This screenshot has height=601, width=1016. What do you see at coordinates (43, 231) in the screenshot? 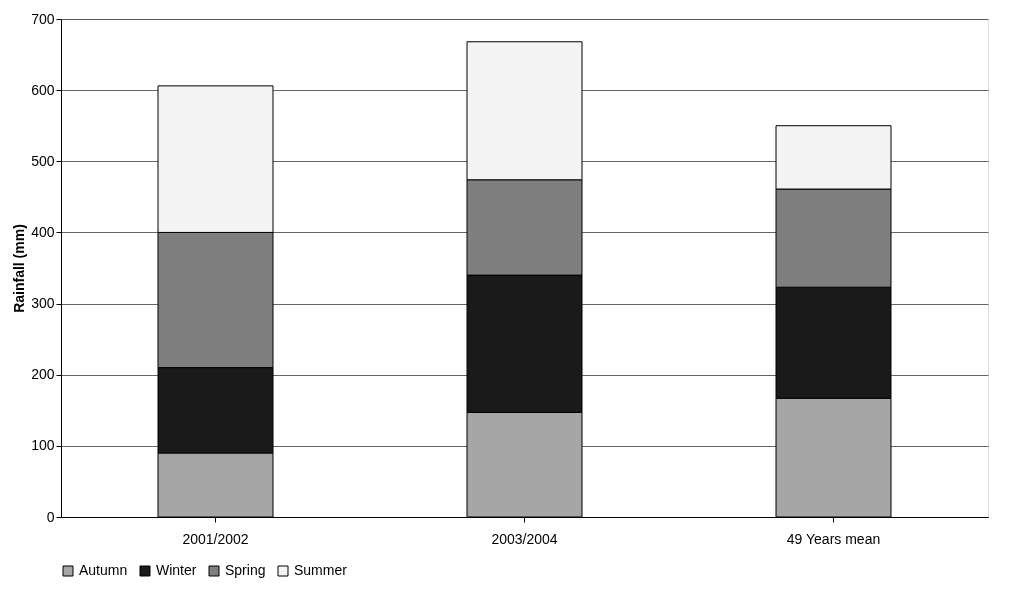
I see `y-tick-label: 400` at bounding box center [43, 231].